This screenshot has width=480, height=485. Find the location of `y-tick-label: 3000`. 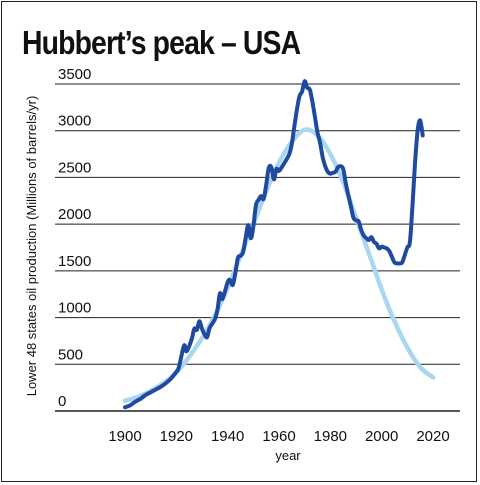

y-tick-label: 3000 is located at coordinates (74, 121).